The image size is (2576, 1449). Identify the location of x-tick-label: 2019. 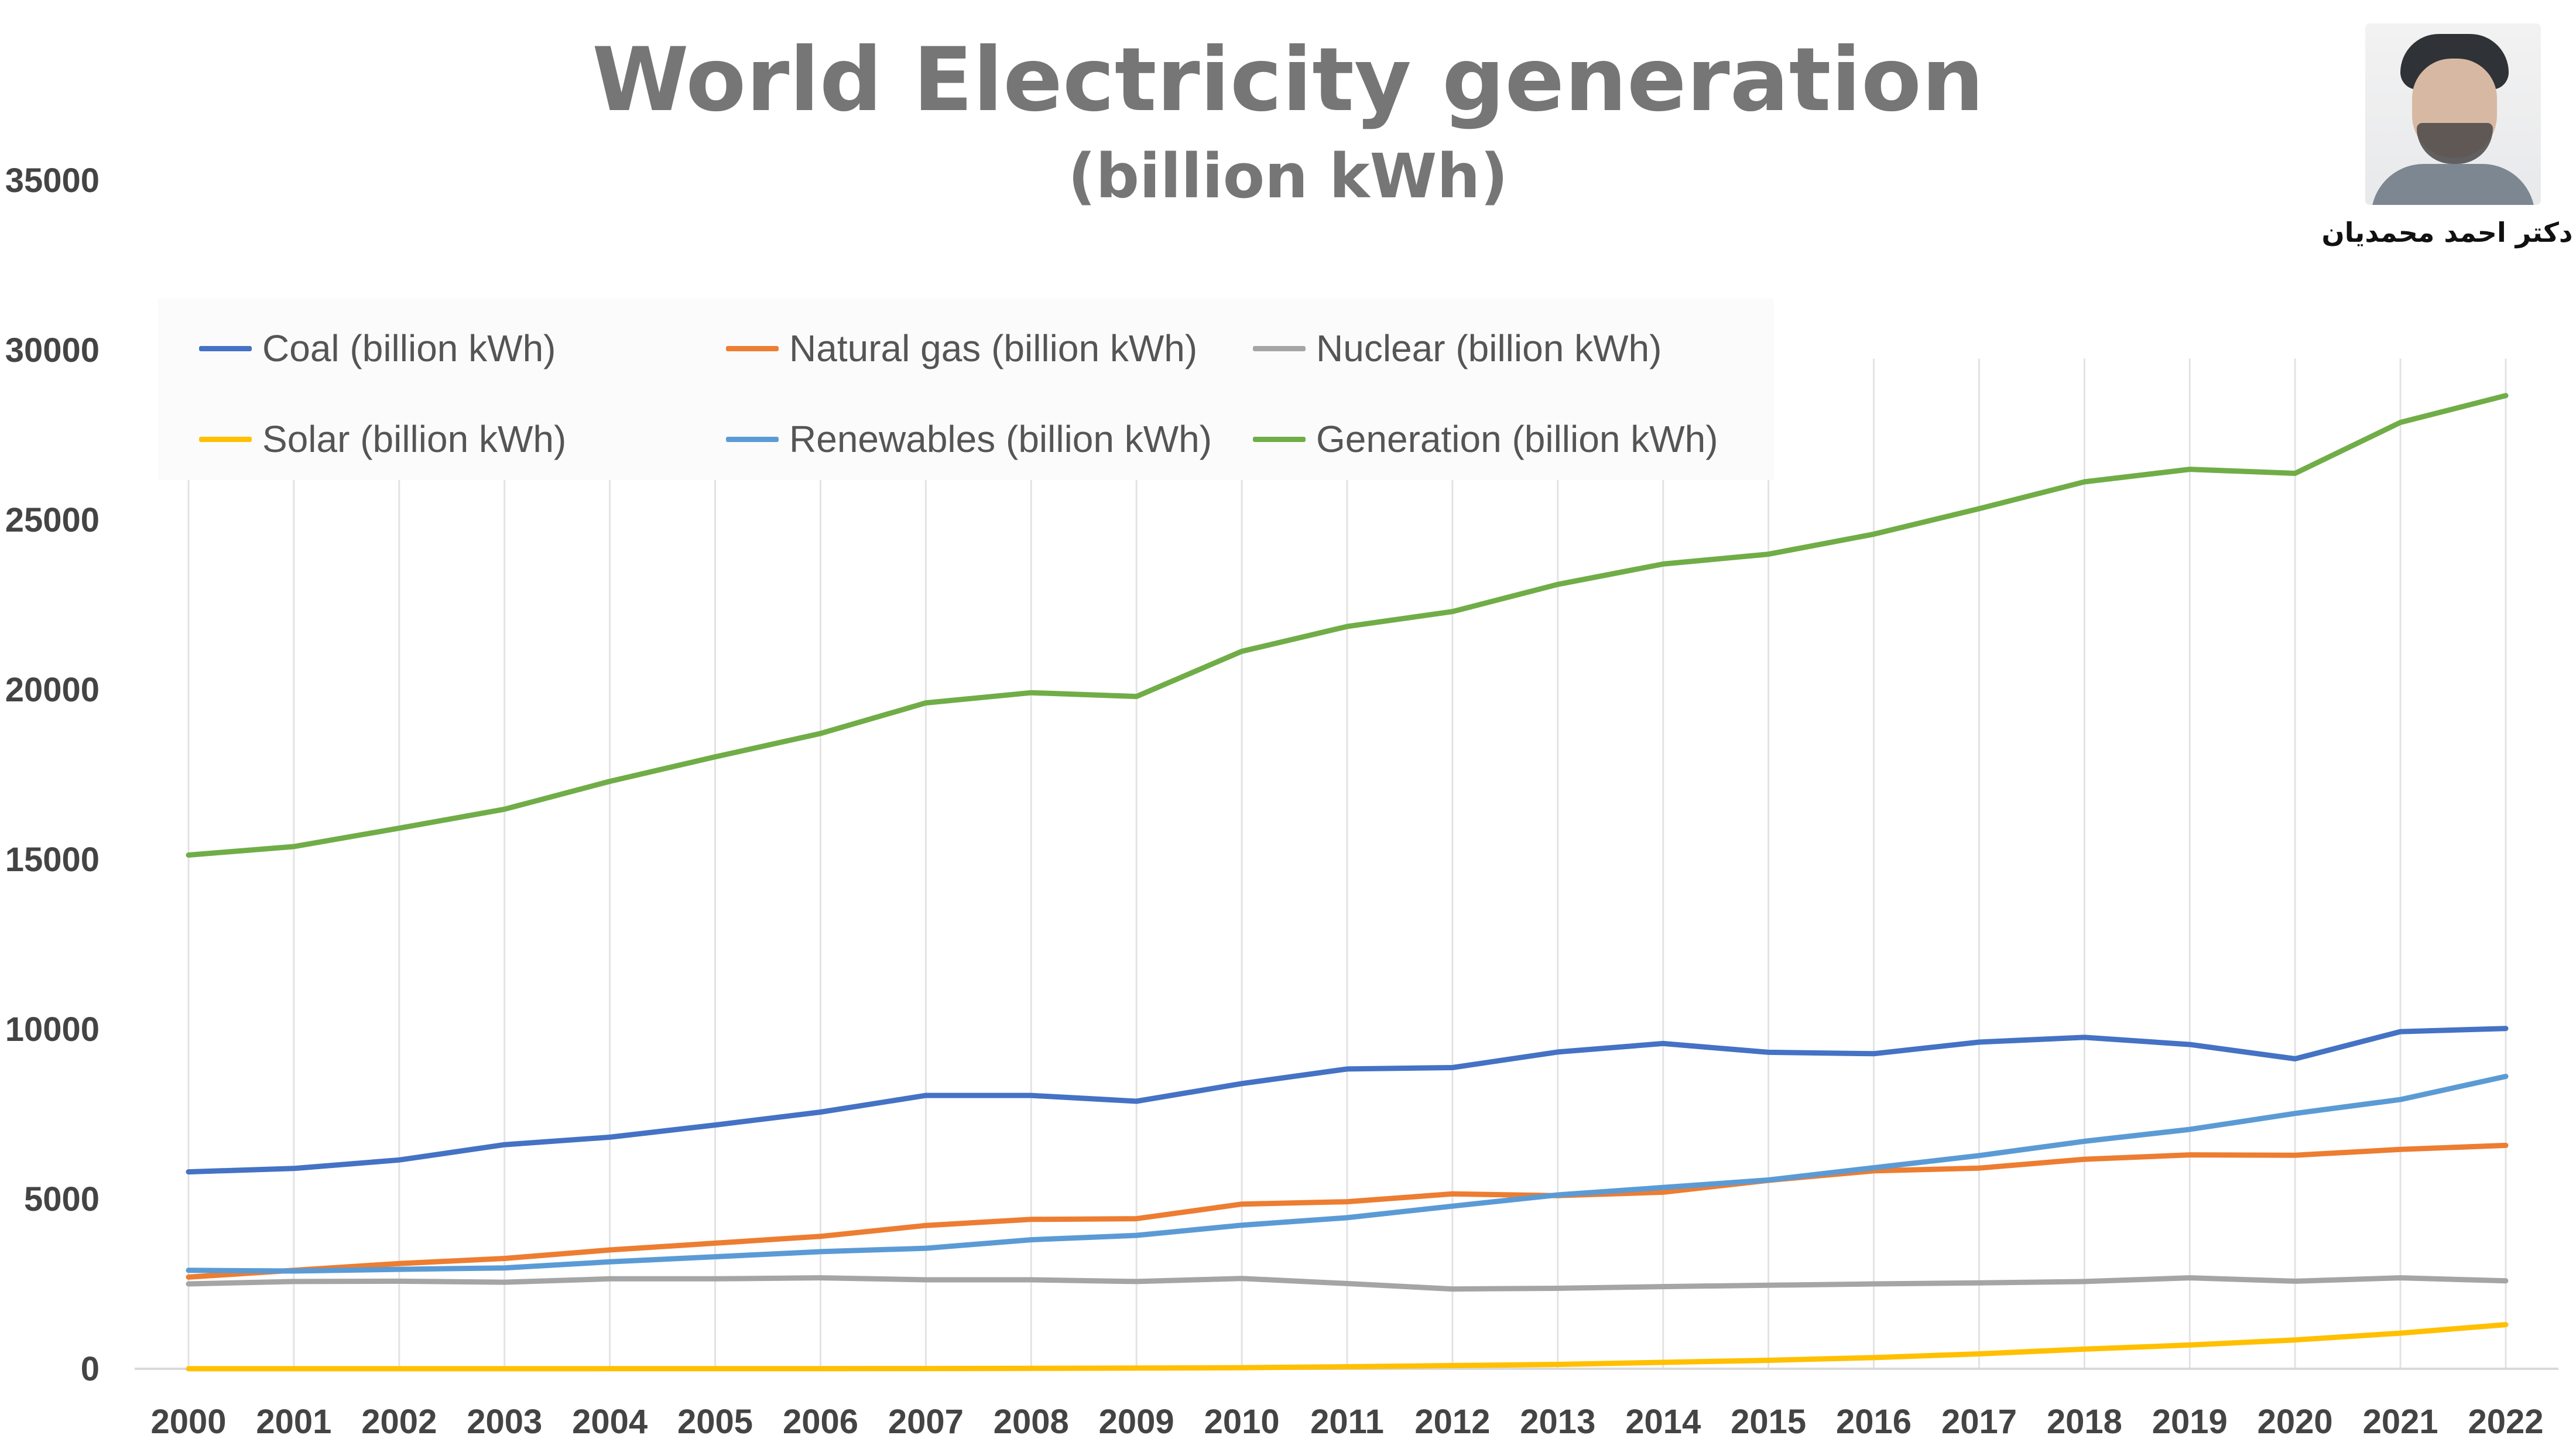
(2190, 1422).